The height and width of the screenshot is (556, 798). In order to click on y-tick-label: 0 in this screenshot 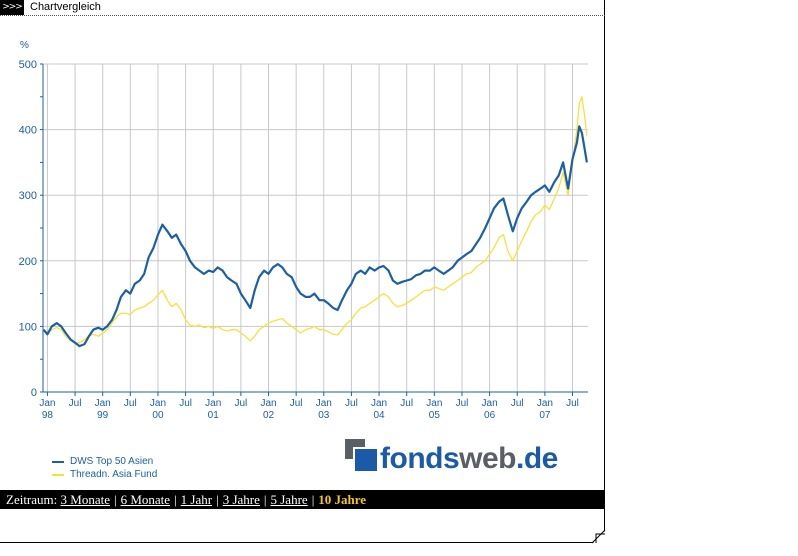, I will do `click(34, 393)`.